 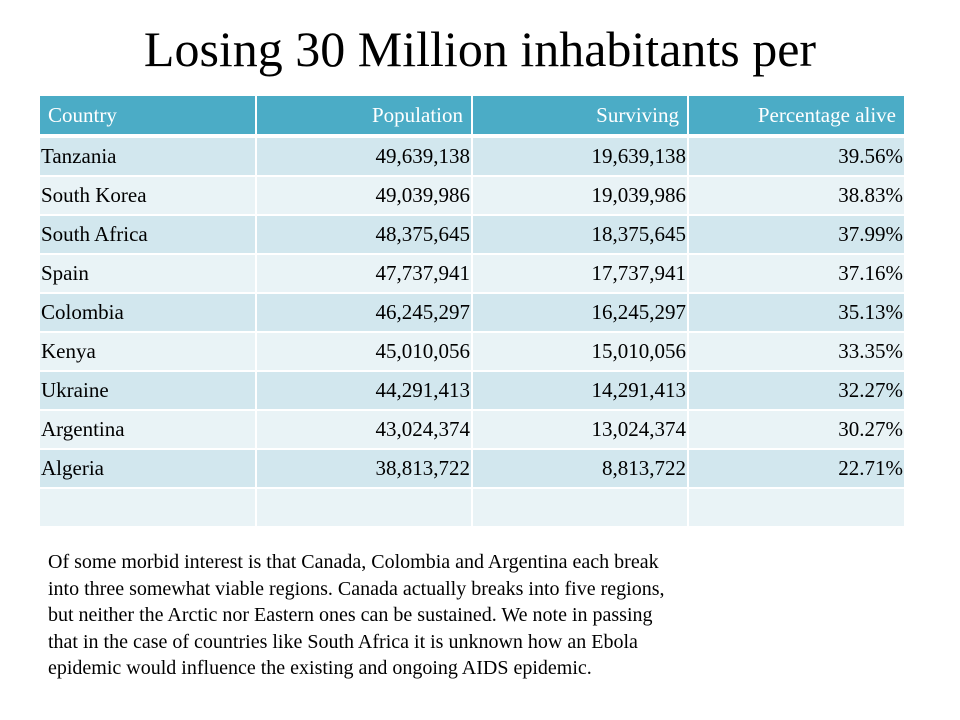 What do you see at coordinates (796, 430) in the screenshot?
I see `percentage-cell: 30.27%` at bounding box center [796, 430].